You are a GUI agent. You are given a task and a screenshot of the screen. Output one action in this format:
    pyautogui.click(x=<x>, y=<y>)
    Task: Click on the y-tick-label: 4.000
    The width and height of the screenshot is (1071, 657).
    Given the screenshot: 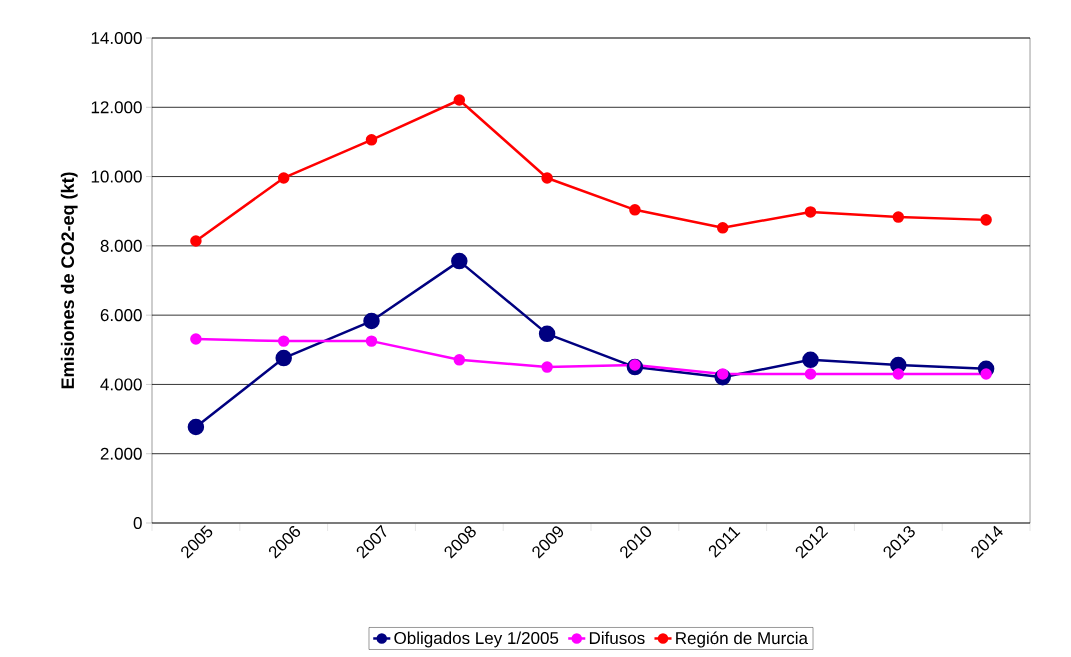 What is the action you would take?
    pyautogui.click(x=121, y=384)
    